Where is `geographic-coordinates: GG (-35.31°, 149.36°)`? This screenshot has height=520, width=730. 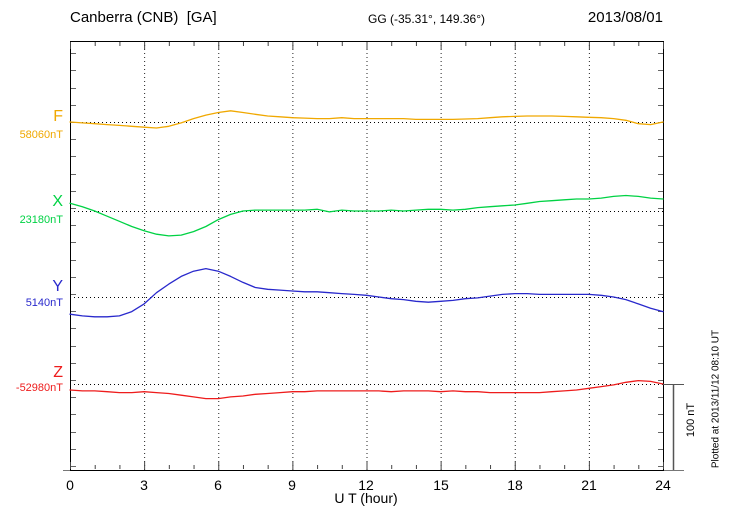
geographic-coordinates: GG (-35.31°, 149.36°) is located at coordinates (426, 19).